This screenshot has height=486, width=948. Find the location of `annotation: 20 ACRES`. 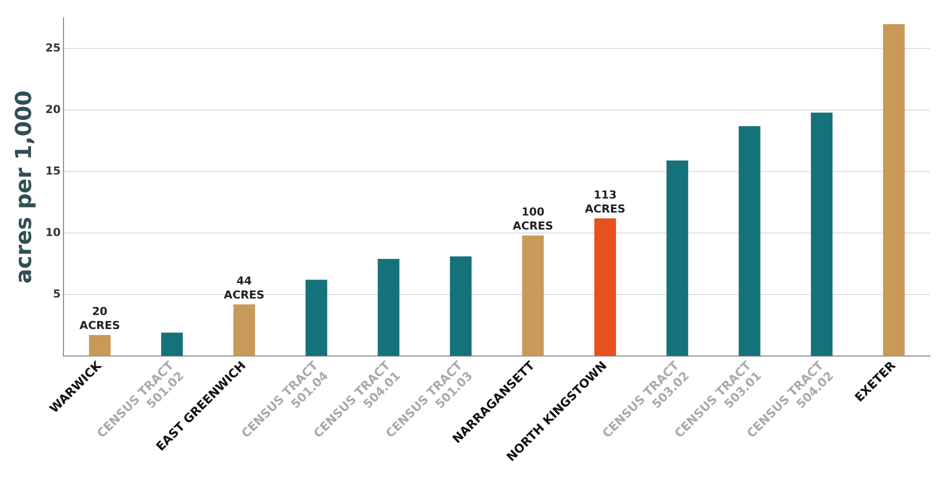

annotation: 20 ACRES is located at coordinates (100, 318).